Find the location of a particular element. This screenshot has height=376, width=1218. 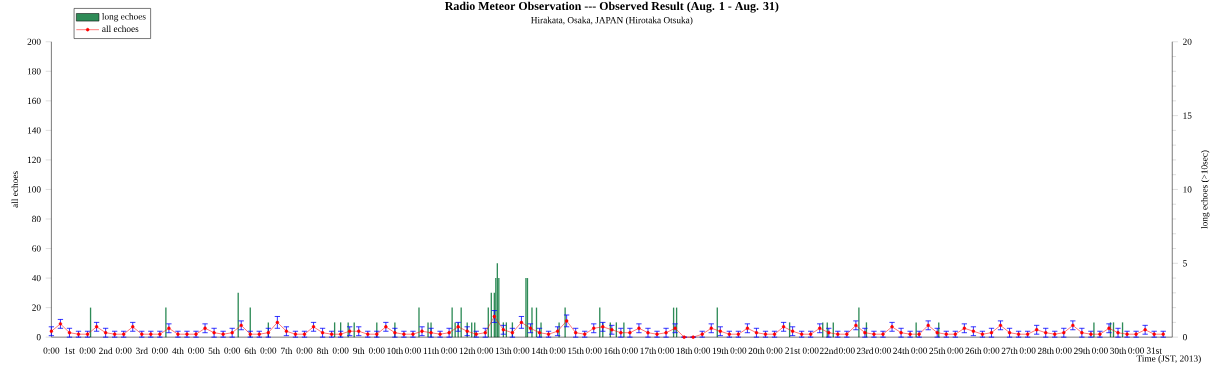

x-tick-label: 7th is located at coordinates (287, 351).